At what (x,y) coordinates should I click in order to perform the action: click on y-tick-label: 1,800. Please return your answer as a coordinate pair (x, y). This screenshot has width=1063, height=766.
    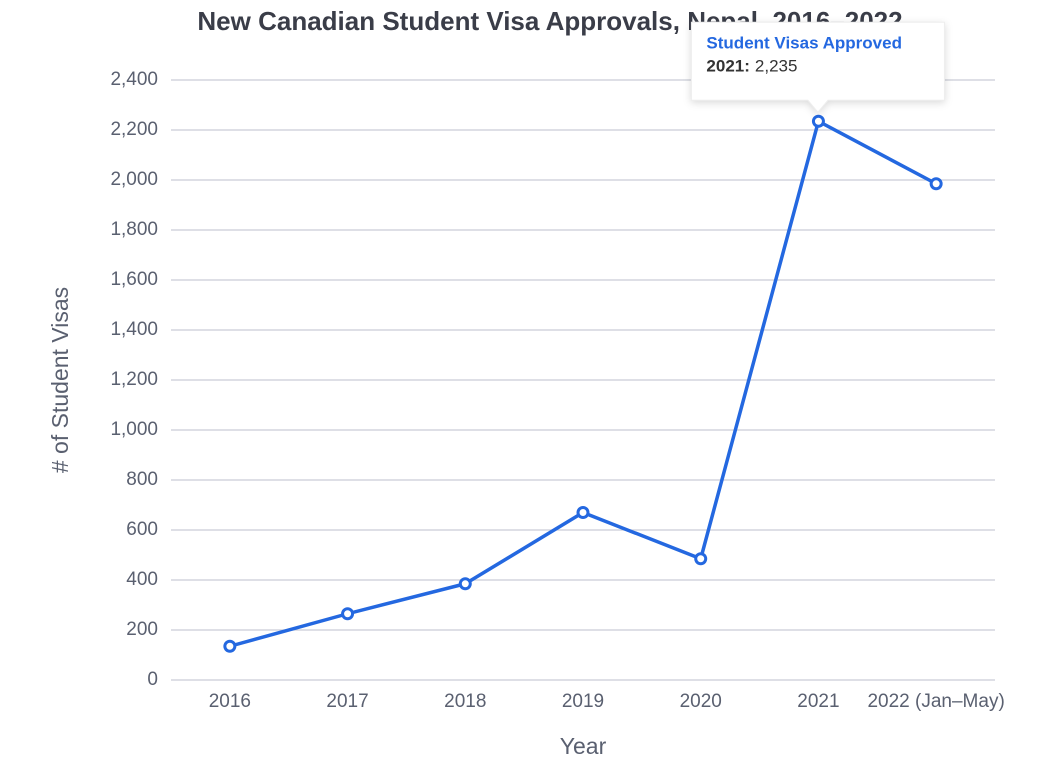
    Looking at the image, I should click on (134, 229).